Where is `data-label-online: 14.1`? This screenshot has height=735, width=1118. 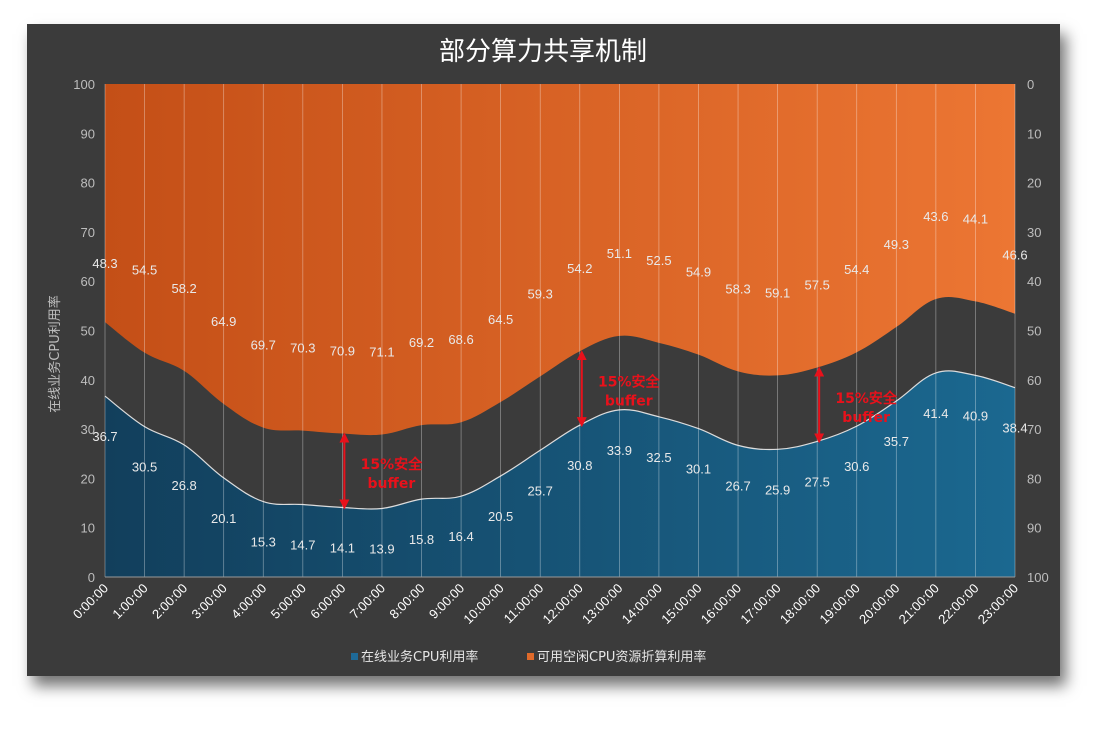
data-label-online: 14.1 is located at coordinates (342, 547).